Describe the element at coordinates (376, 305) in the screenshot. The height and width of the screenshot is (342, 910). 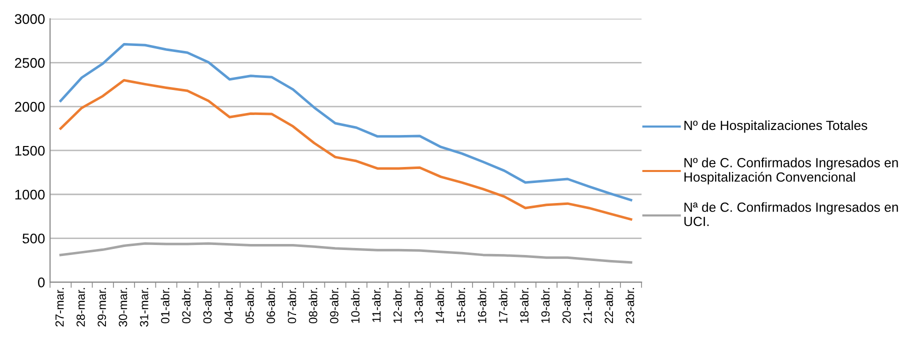
I see `x-tick-label: 11-abr.` at that location.